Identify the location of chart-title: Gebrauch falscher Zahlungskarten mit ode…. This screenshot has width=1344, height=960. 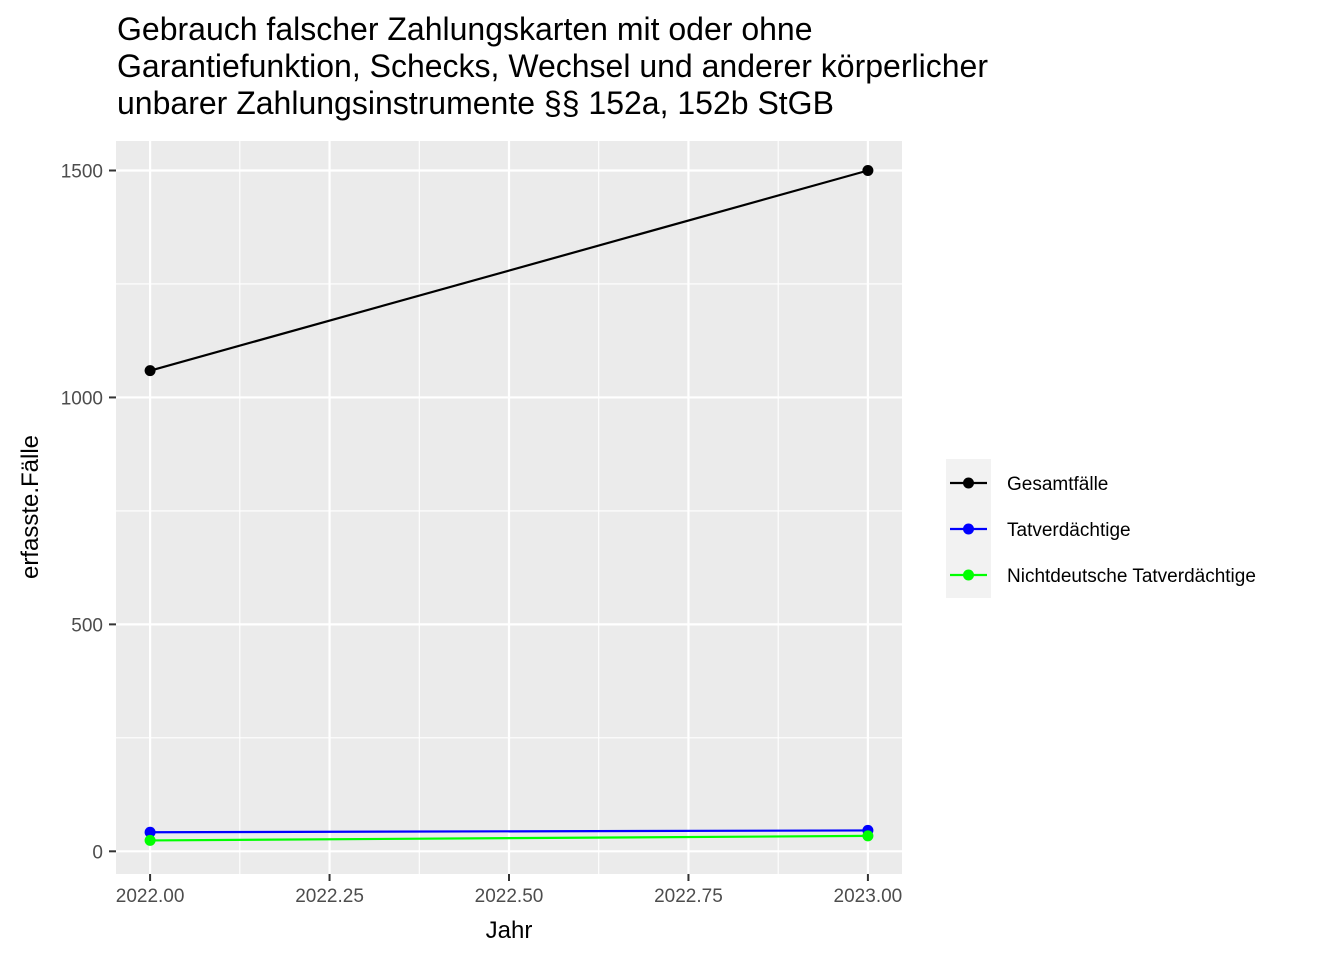
(552, 66).